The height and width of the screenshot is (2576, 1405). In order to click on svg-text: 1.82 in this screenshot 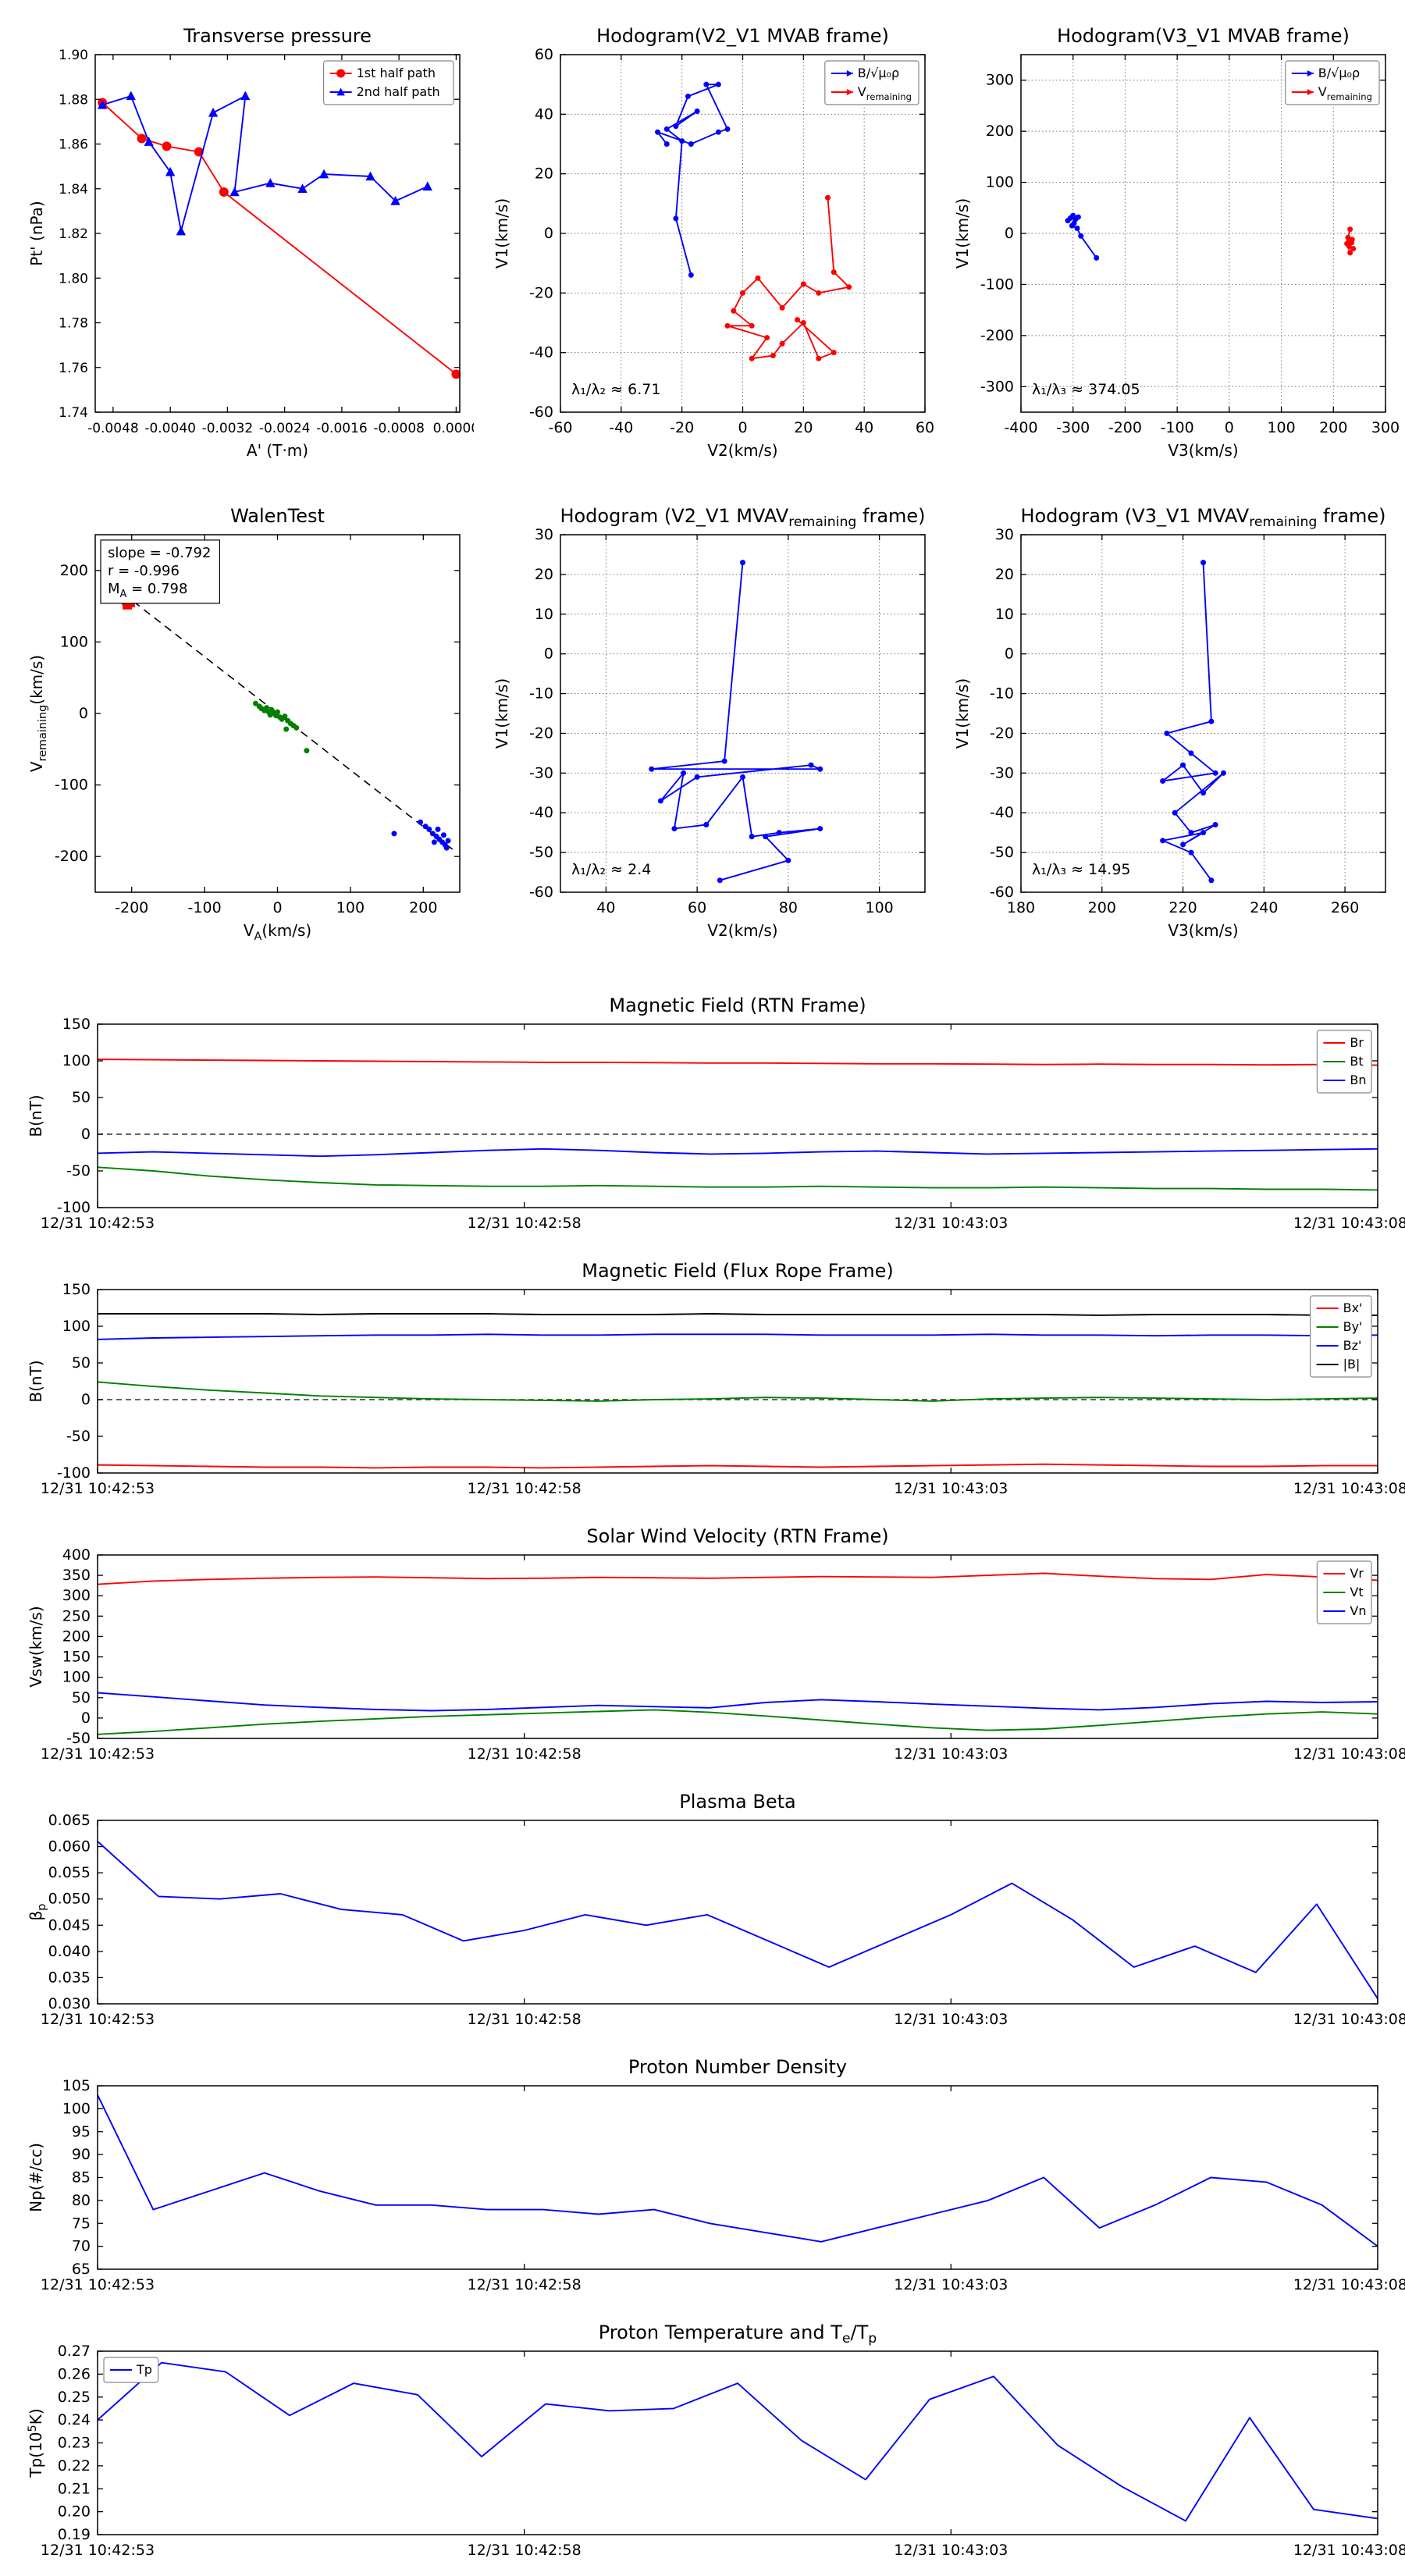, I will do `click(73, 234)`.